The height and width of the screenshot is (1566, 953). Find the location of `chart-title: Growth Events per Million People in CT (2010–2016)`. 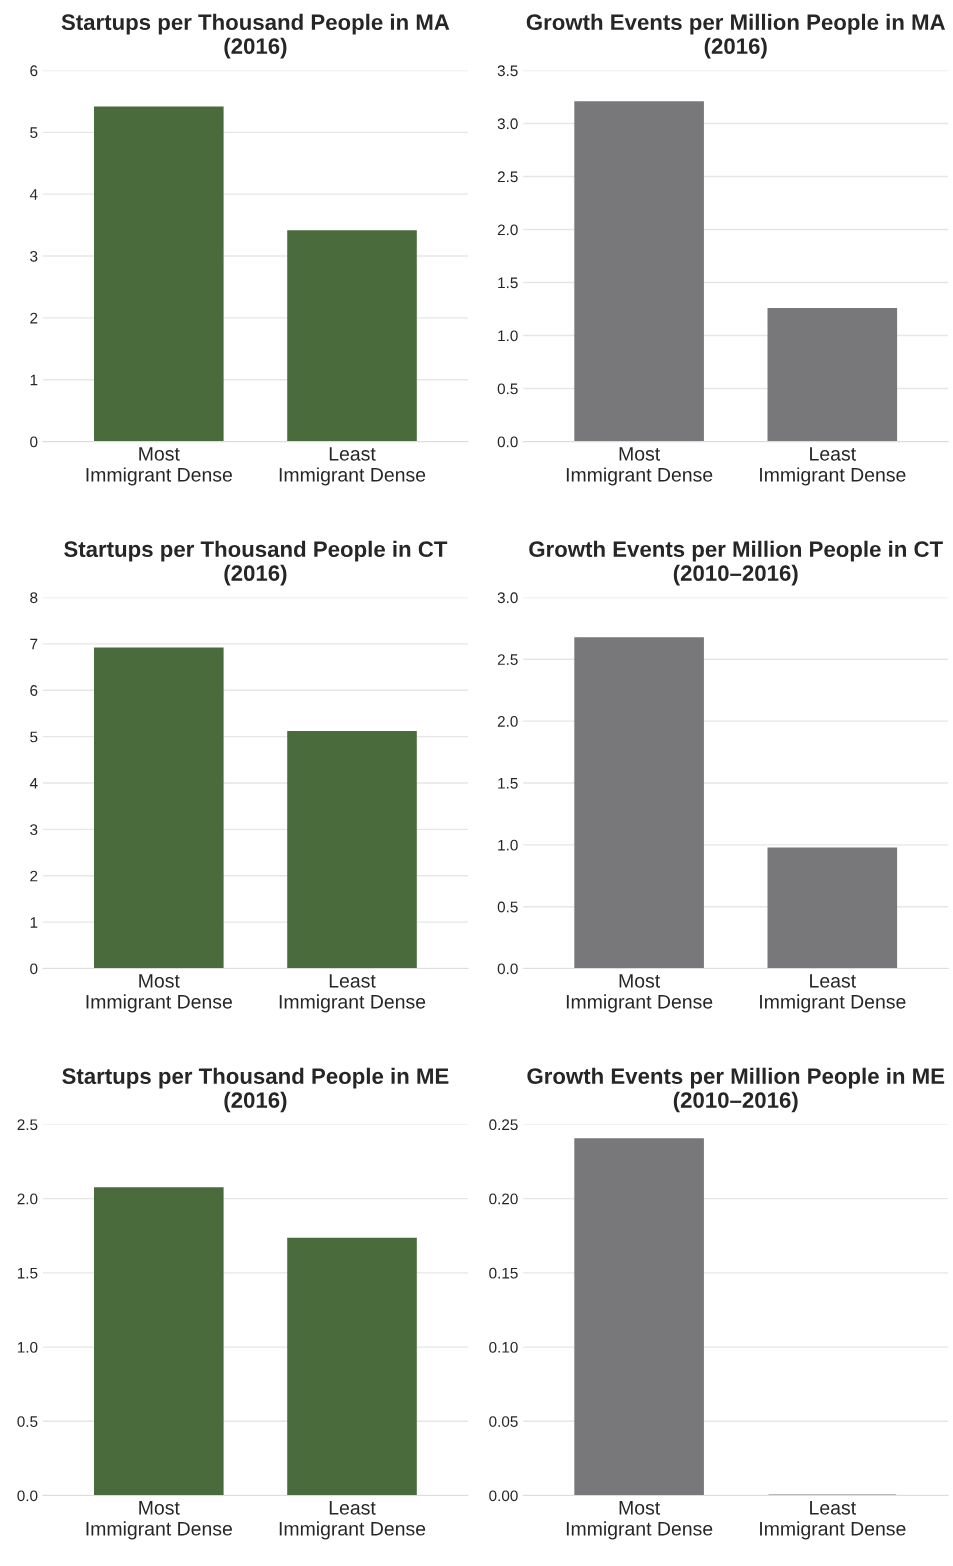

chart-title: Growth Events per Million People in CT (2010–2016) is located at coordinates (736, 563).